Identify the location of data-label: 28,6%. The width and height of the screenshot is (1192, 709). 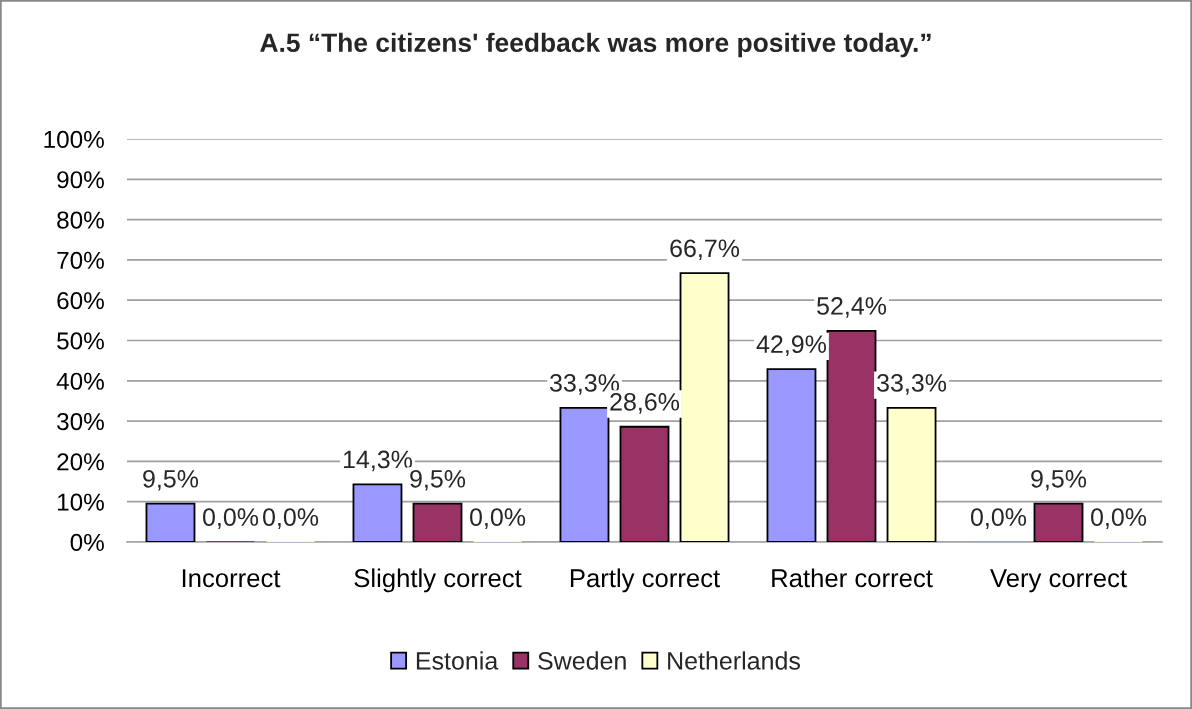
(645, 403).